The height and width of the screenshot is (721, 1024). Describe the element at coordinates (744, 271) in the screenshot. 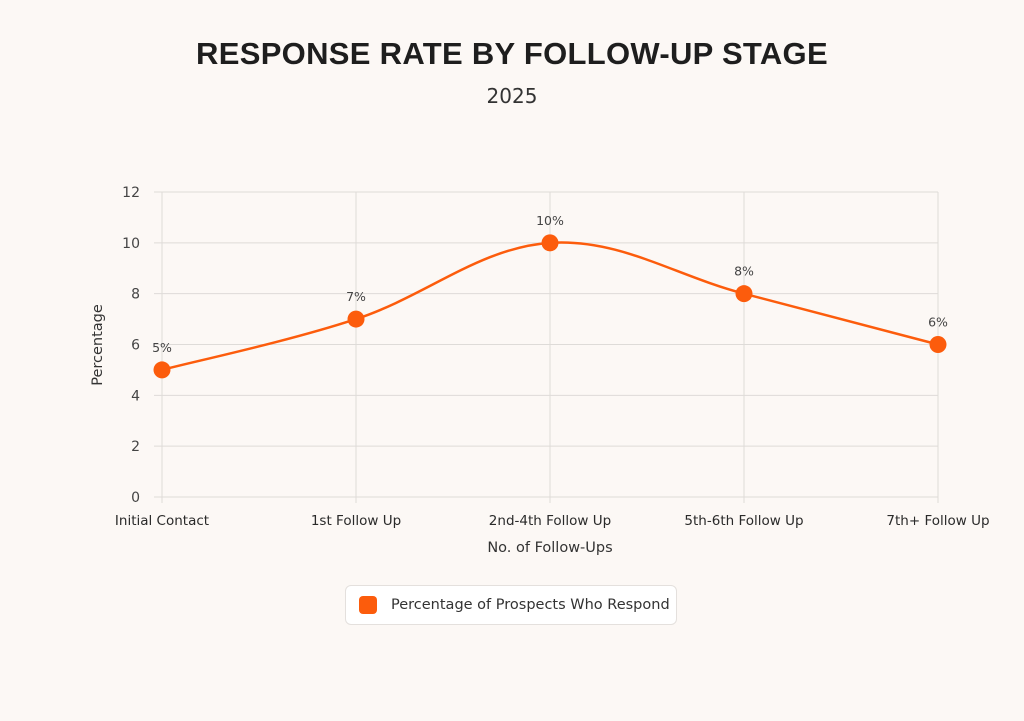

I see `data-label: 8%` at that location.